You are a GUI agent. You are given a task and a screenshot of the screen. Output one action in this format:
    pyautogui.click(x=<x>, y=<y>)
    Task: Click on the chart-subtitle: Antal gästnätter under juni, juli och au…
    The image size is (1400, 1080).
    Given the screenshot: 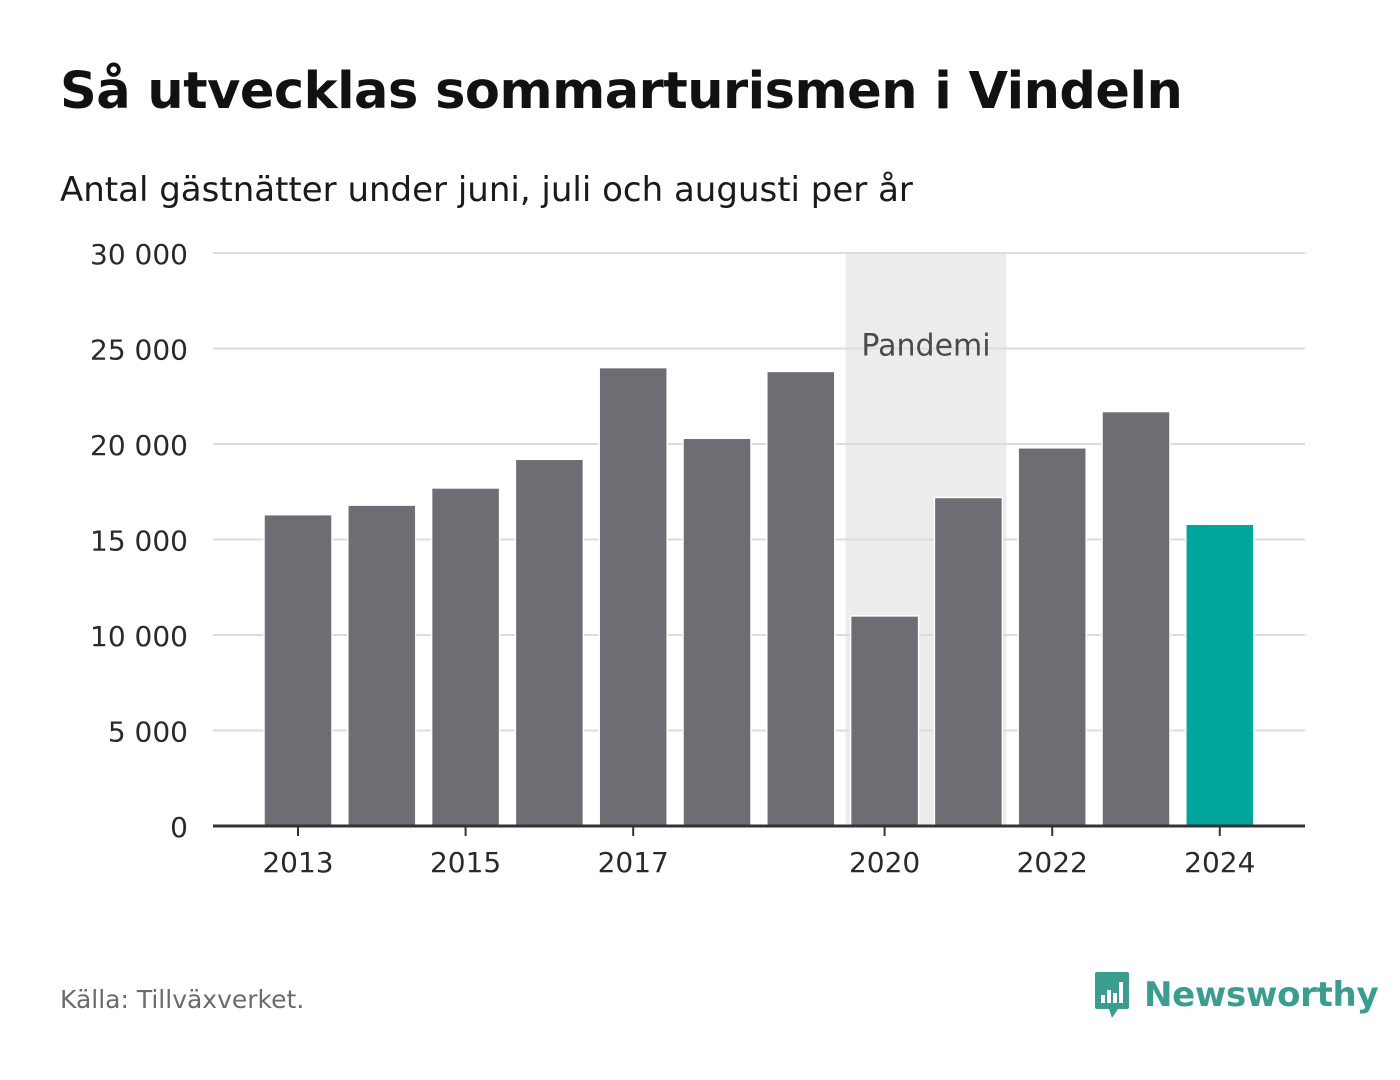 What is the action you would take?
    pyautogui.click(x=486, y=190)
    